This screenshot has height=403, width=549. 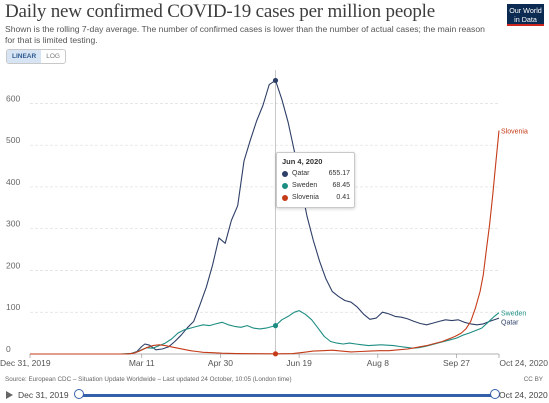 What do you see at coordinates (13, 265) in the screenshot?
I see `y-tick-label-200: 200` at bounding box center [13, 265].